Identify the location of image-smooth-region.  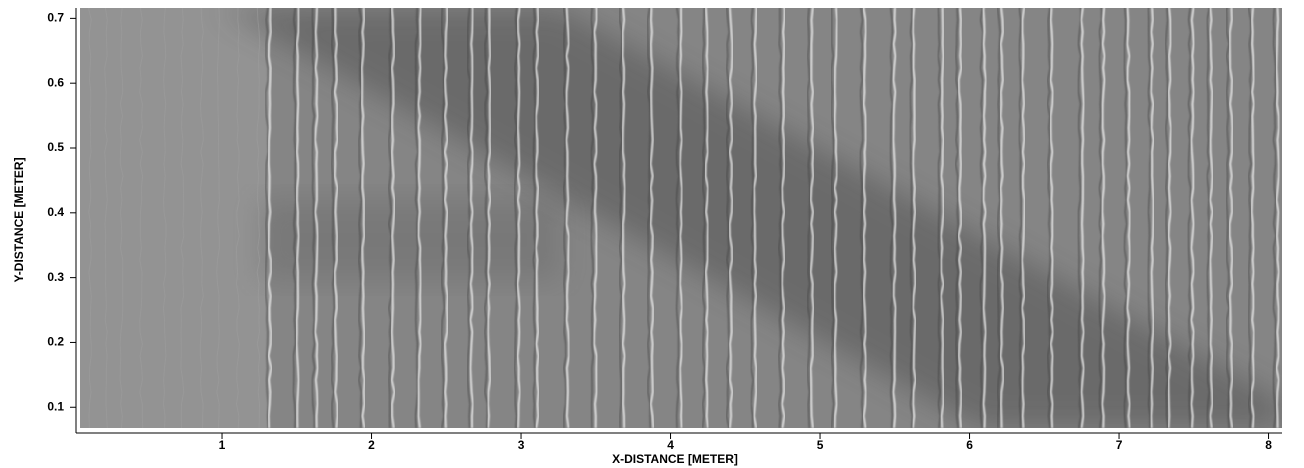
(175, 218).